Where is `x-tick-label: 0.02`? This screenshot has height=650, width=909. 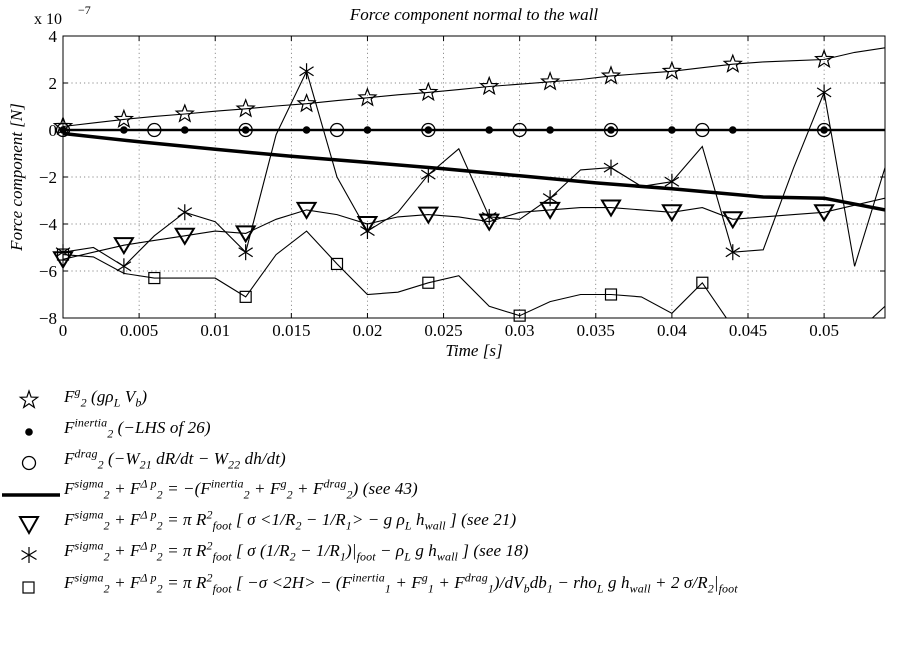 x-tick-label: 0.02 is located at coordinates (368, 330).